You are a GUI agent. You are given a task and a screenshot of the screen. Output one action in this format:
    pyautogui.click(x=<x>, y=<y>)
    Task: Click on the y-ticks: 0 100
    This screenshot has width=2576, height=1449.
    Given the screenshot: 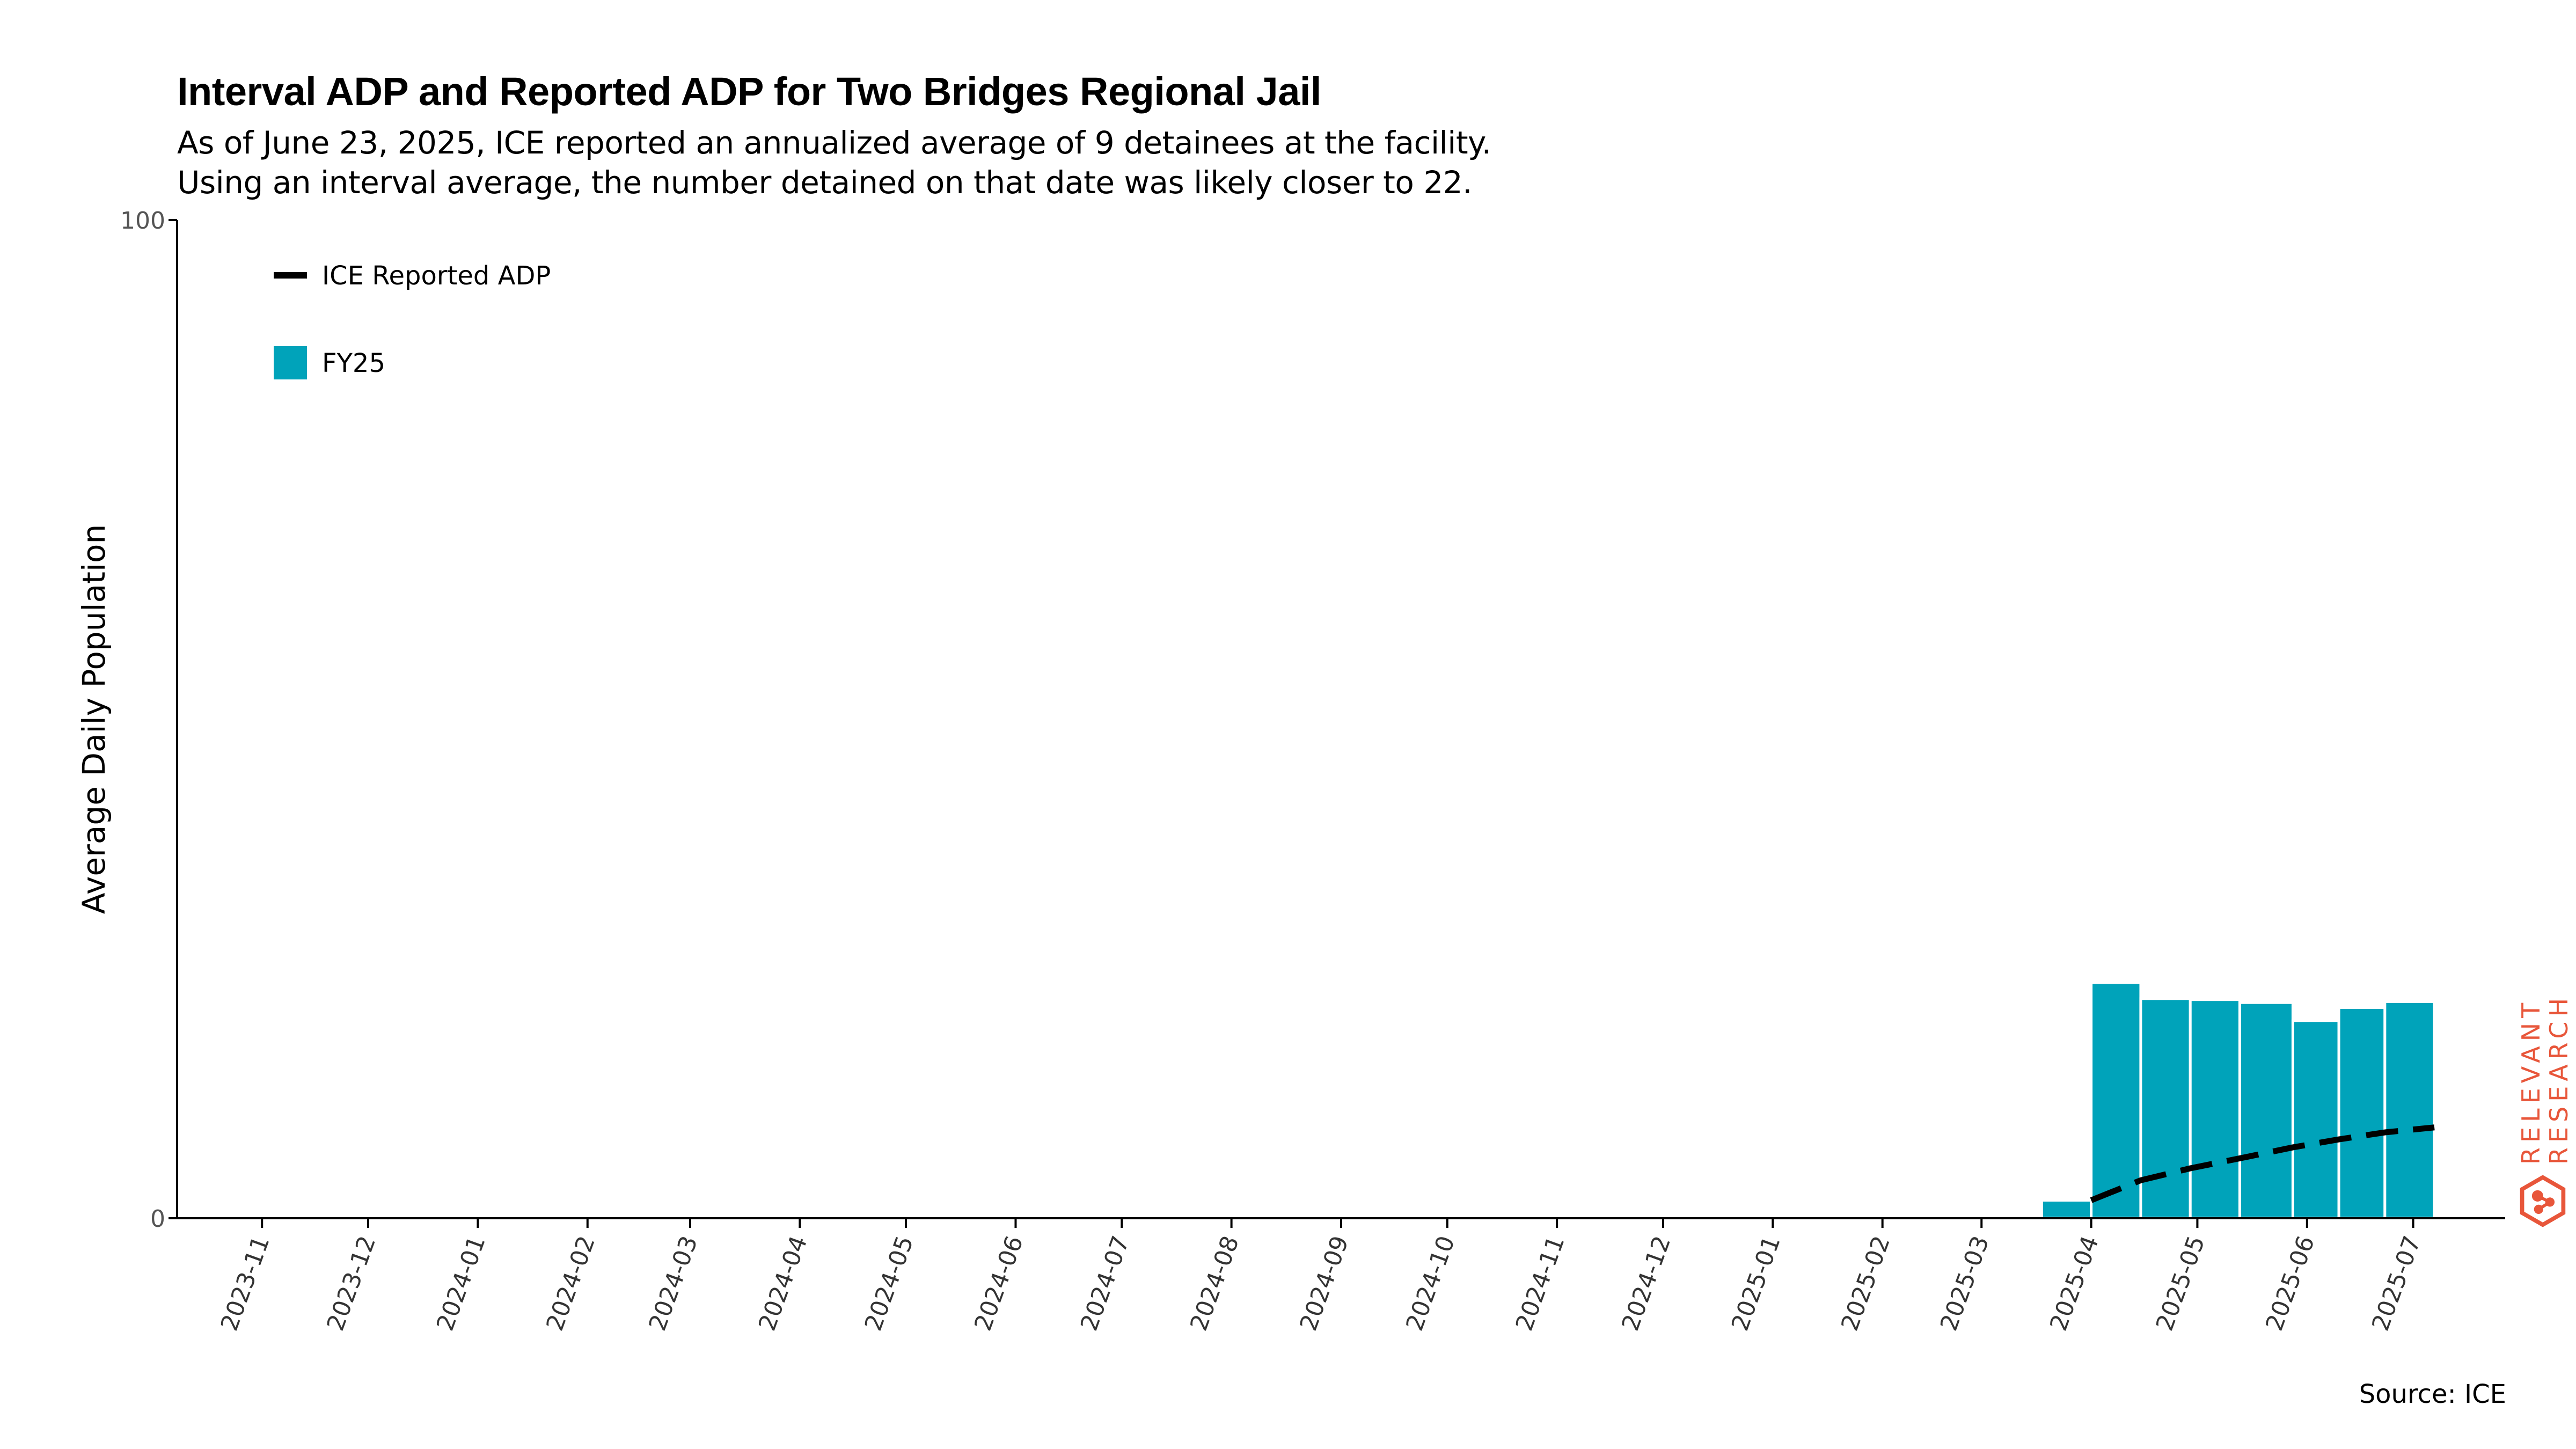 What is the action you would take?
    pyautogui.click(x=148, y=720)
    